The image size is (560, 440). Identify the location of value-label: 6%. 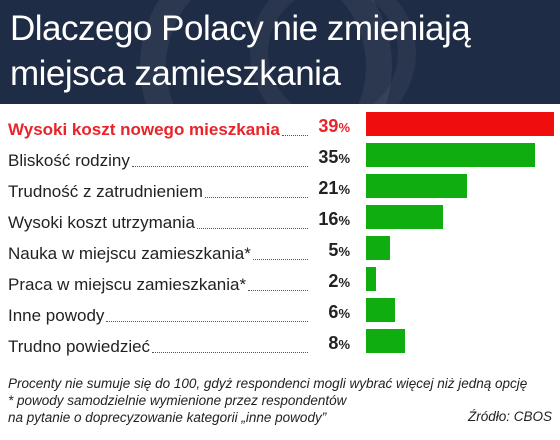
(339, 313).